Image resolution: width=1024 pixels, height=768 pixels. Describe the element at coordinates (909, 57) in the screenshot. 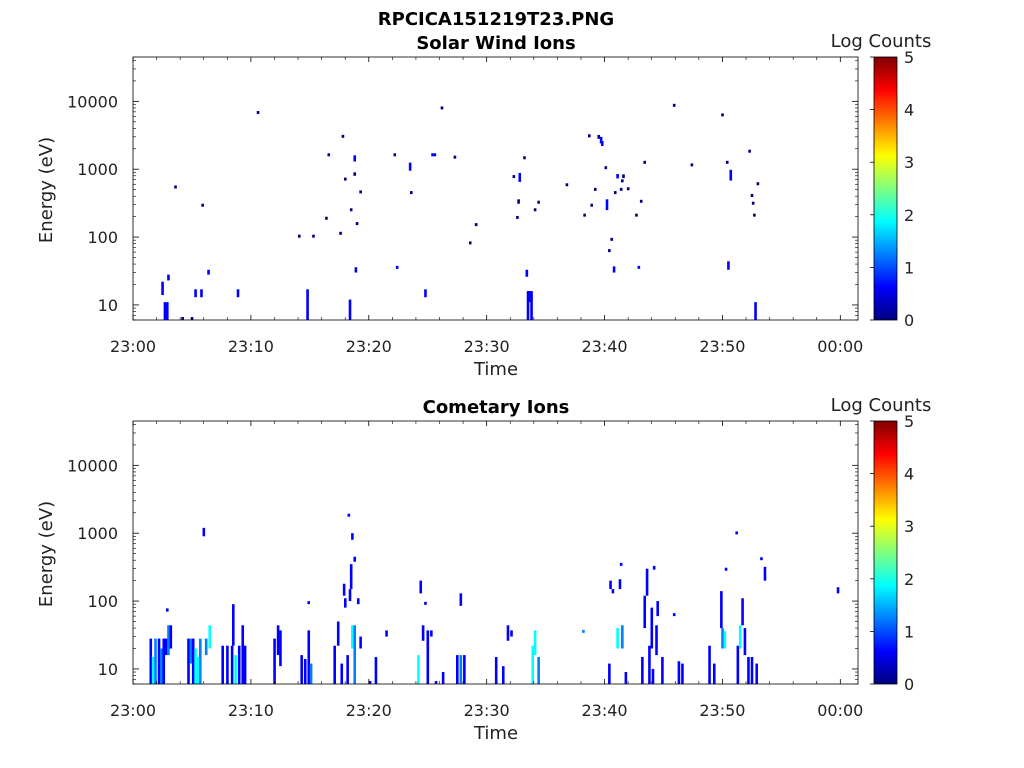

I see `colorbar-tick-label: 5` at that location.